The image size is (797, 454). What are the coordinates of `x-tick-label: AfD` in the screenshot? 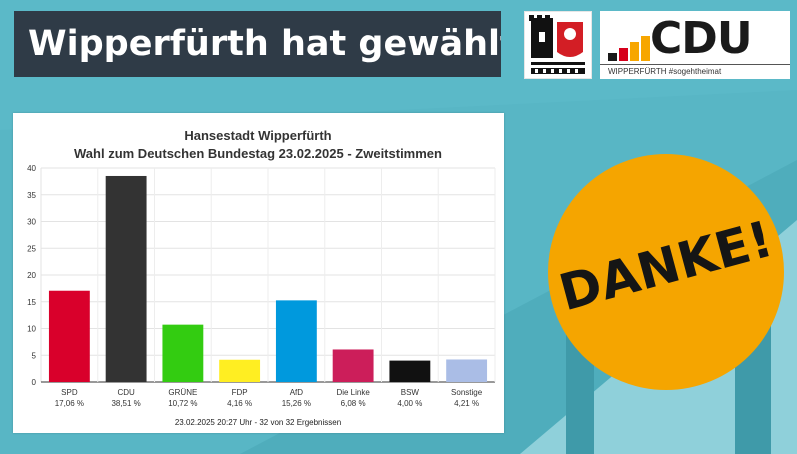 It's located at (297, 392).